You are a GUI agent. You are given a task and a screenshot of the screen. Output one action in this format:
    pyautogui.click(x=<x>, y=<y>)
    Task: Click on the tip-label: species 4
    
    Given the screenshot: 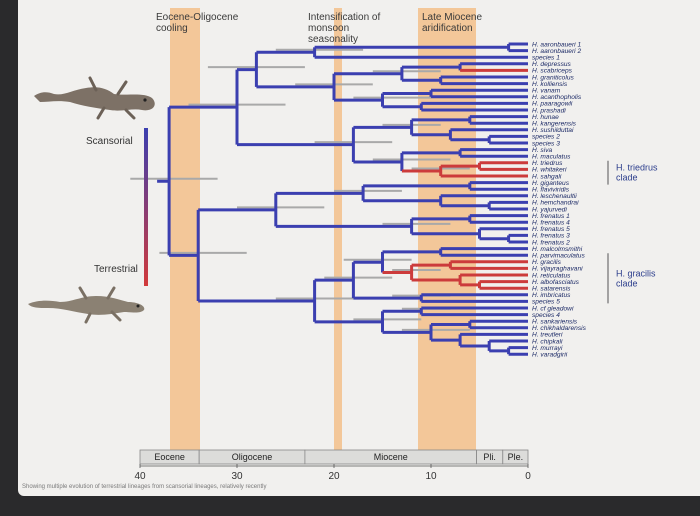 What is the action you would take?
    pyautogui.click(x=546, y=315)
    